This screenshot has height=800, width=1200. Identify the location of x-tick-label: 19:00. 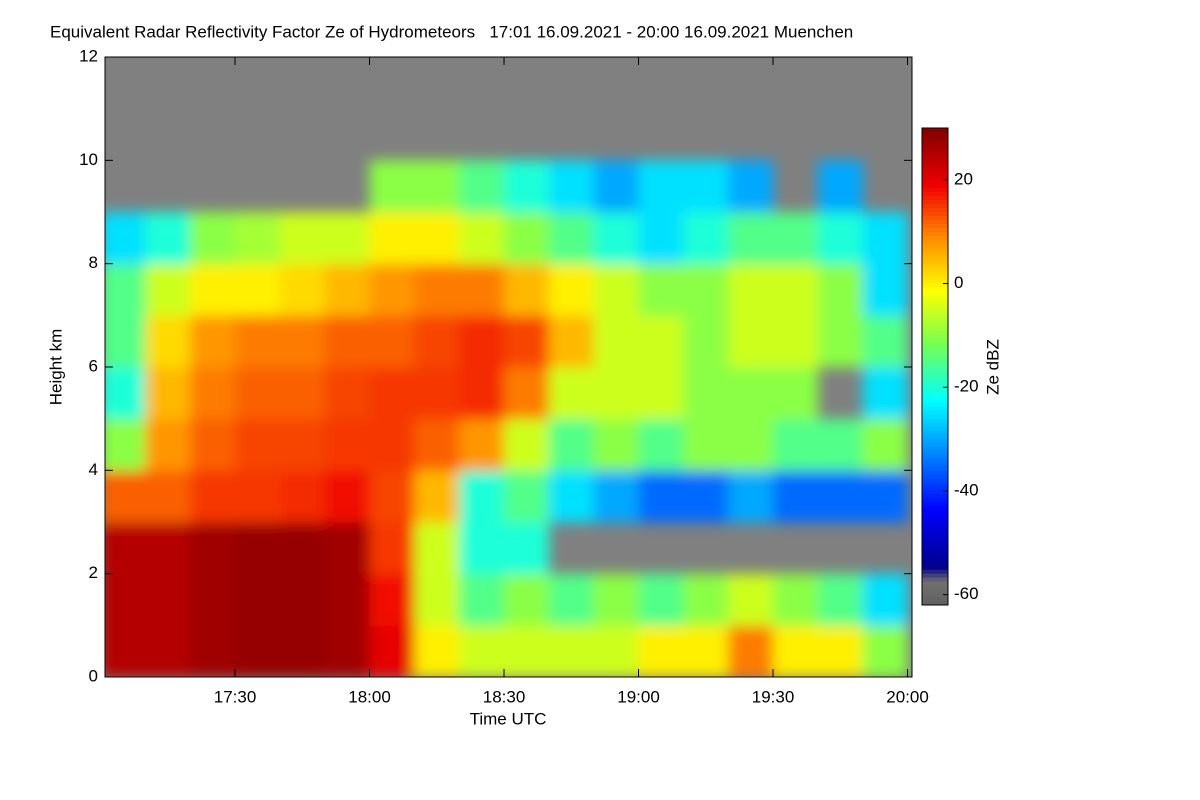
(638, 696).